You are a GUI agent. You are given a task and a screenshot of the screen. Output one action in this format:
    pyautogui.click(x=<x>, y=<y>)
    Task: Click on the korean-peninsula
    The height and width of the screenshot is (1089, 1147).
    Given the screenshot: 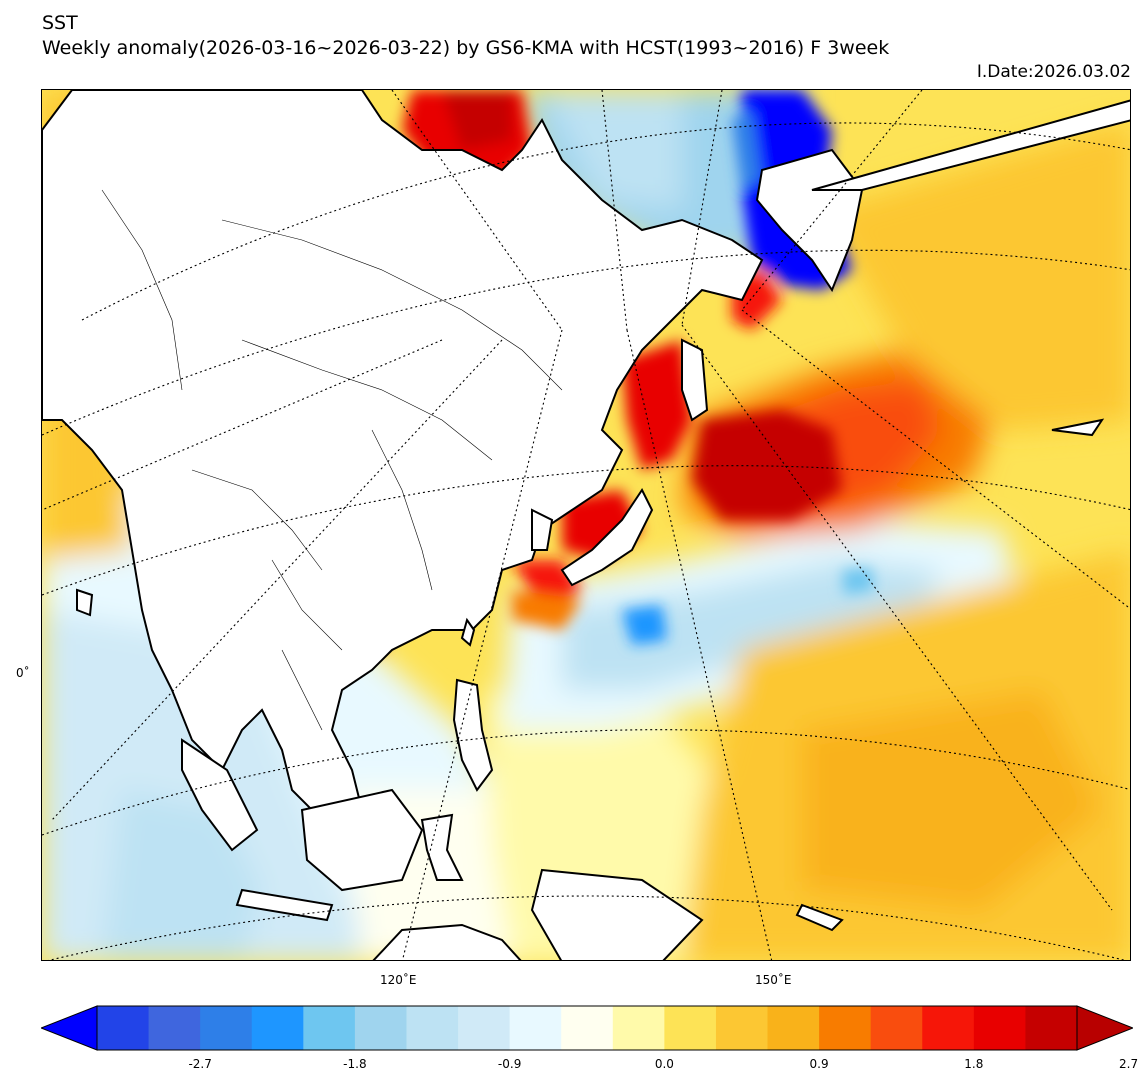 What is the action you would take?
    pyautogui.click(x=542, y=529)
    